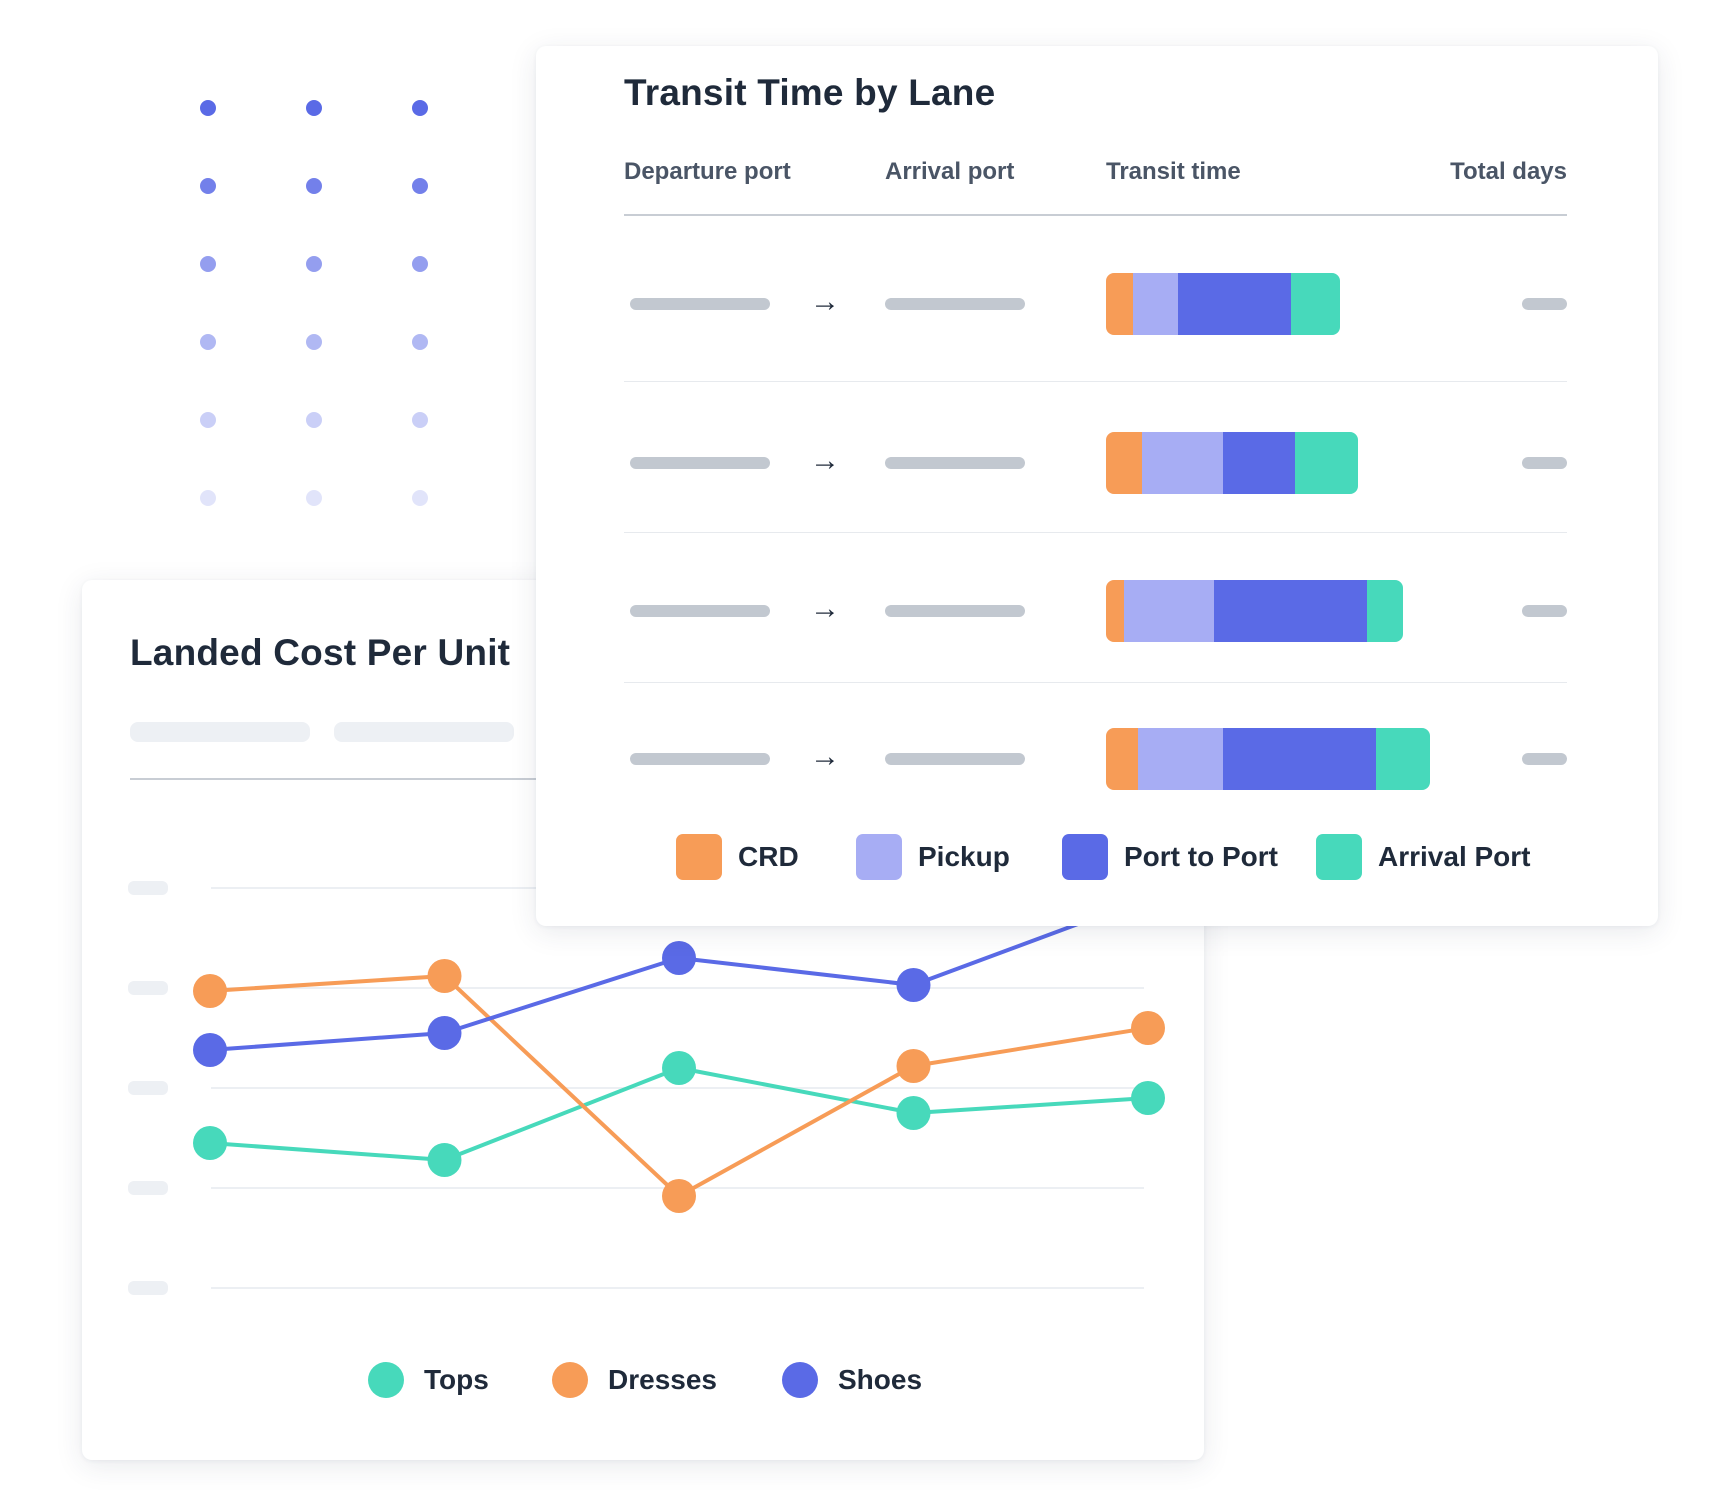 The width and height of the screenshot is (1728, 1494). Describe the element at coordinates (707, 171) in the screenshot. I see `header-departure-port: Departure port` at that location.